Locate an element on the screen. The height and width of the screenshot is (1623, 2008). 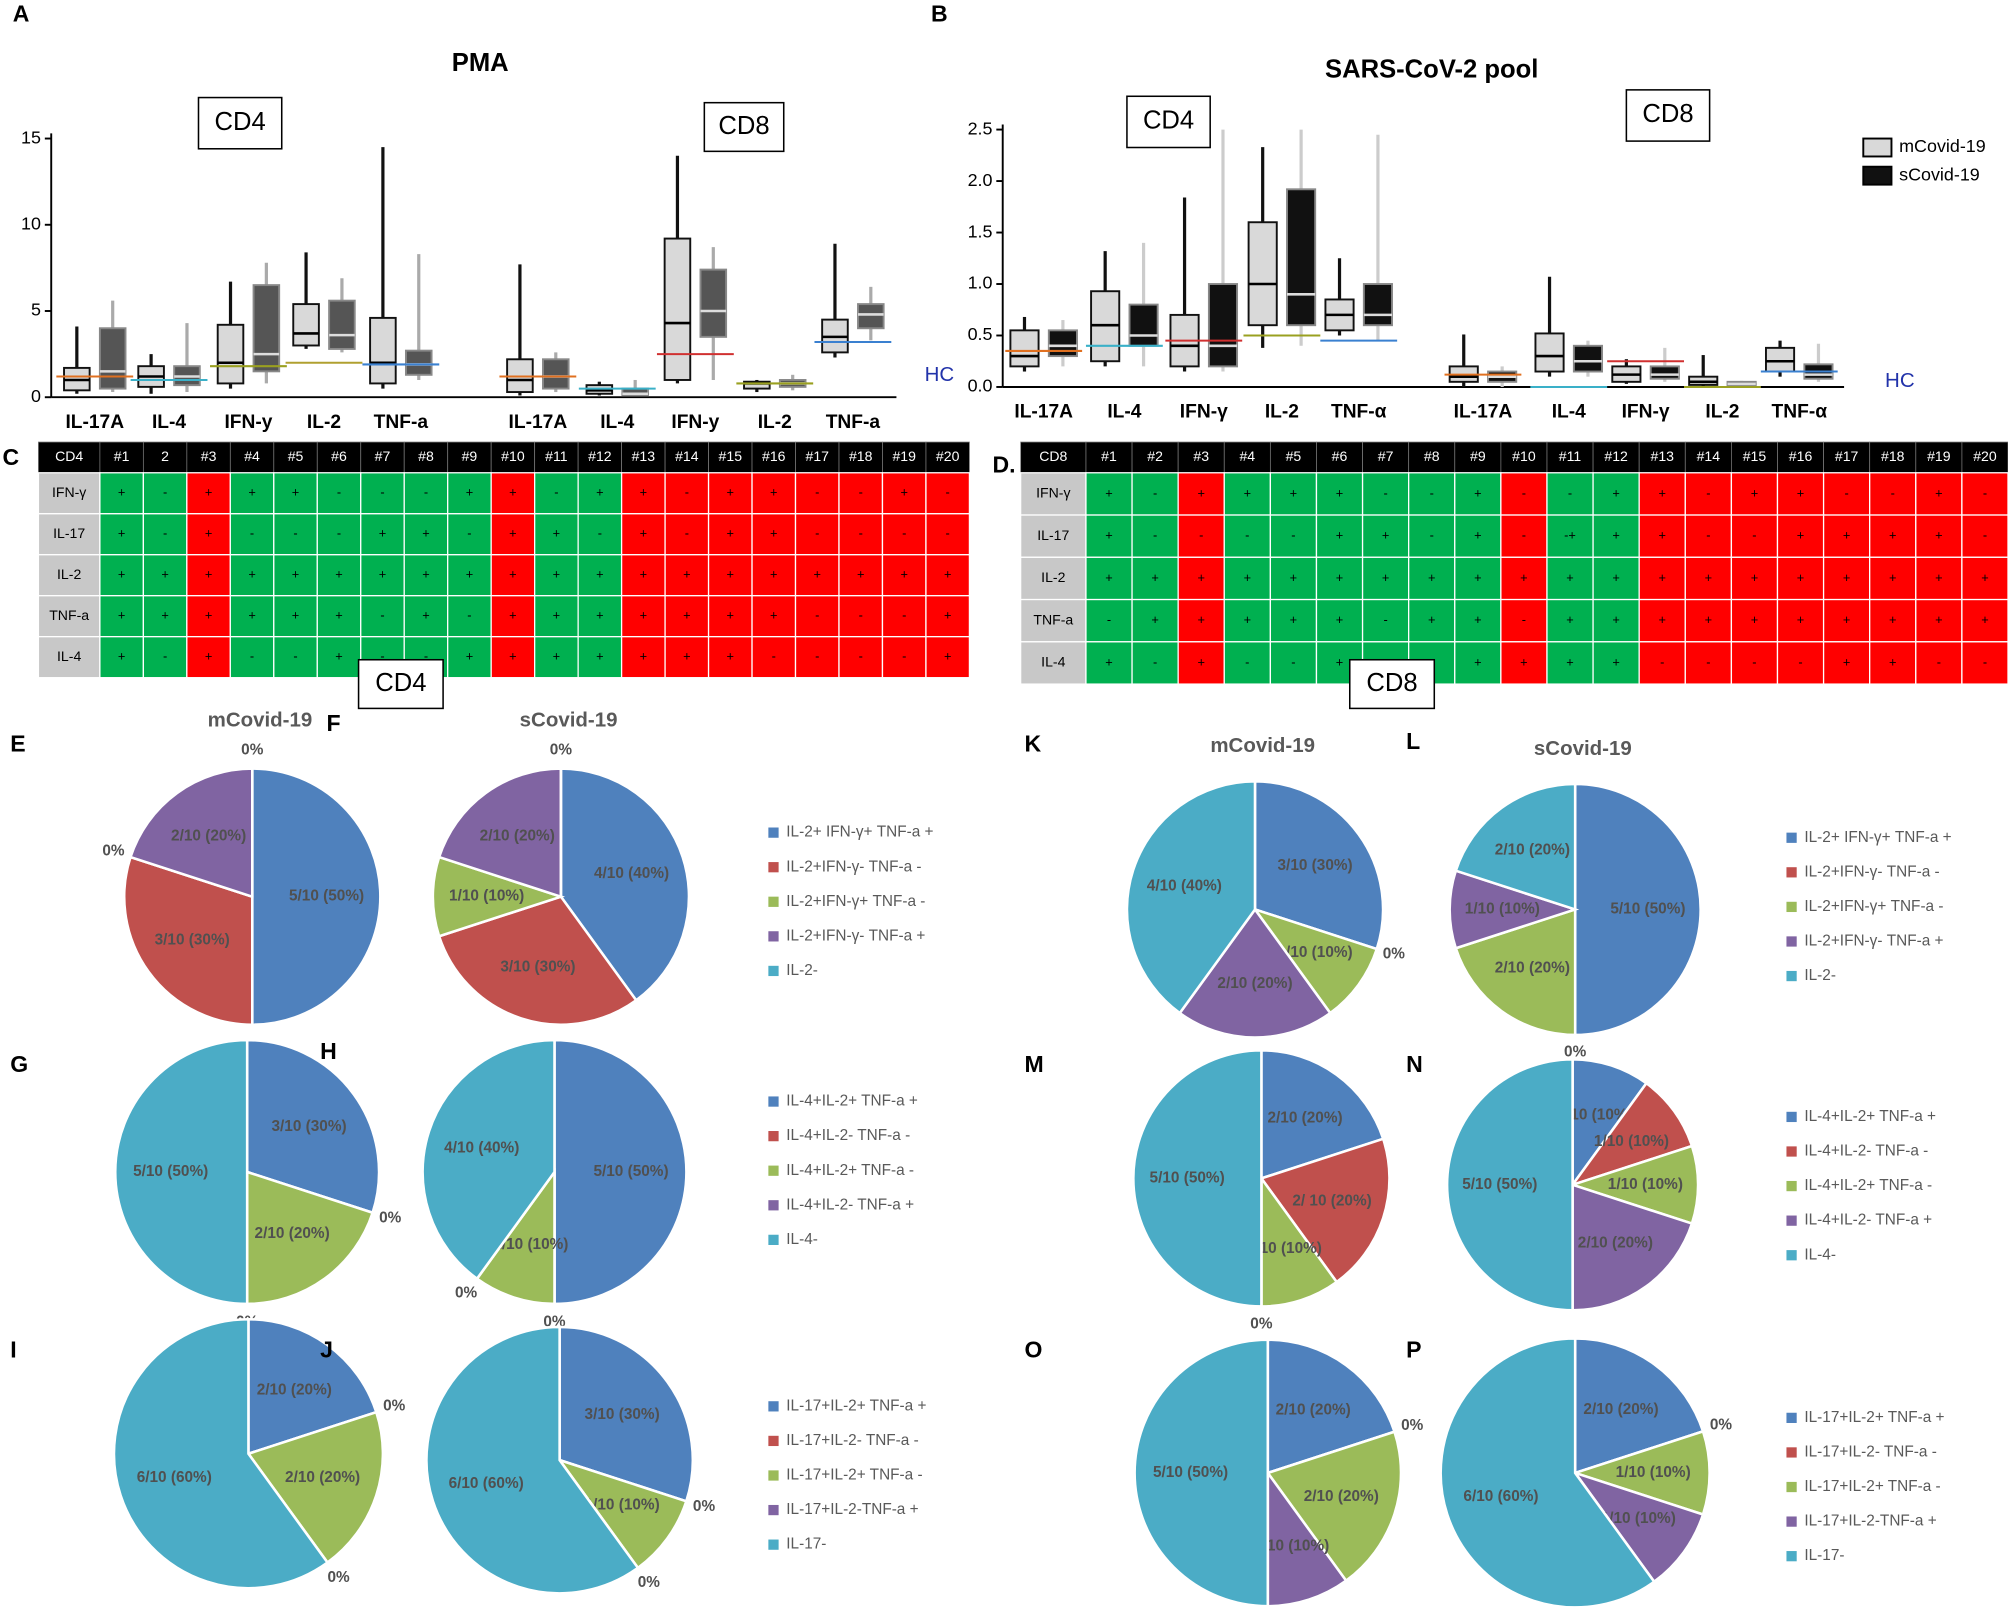
row-label: TNF-a is located at coordinates (69, 615).